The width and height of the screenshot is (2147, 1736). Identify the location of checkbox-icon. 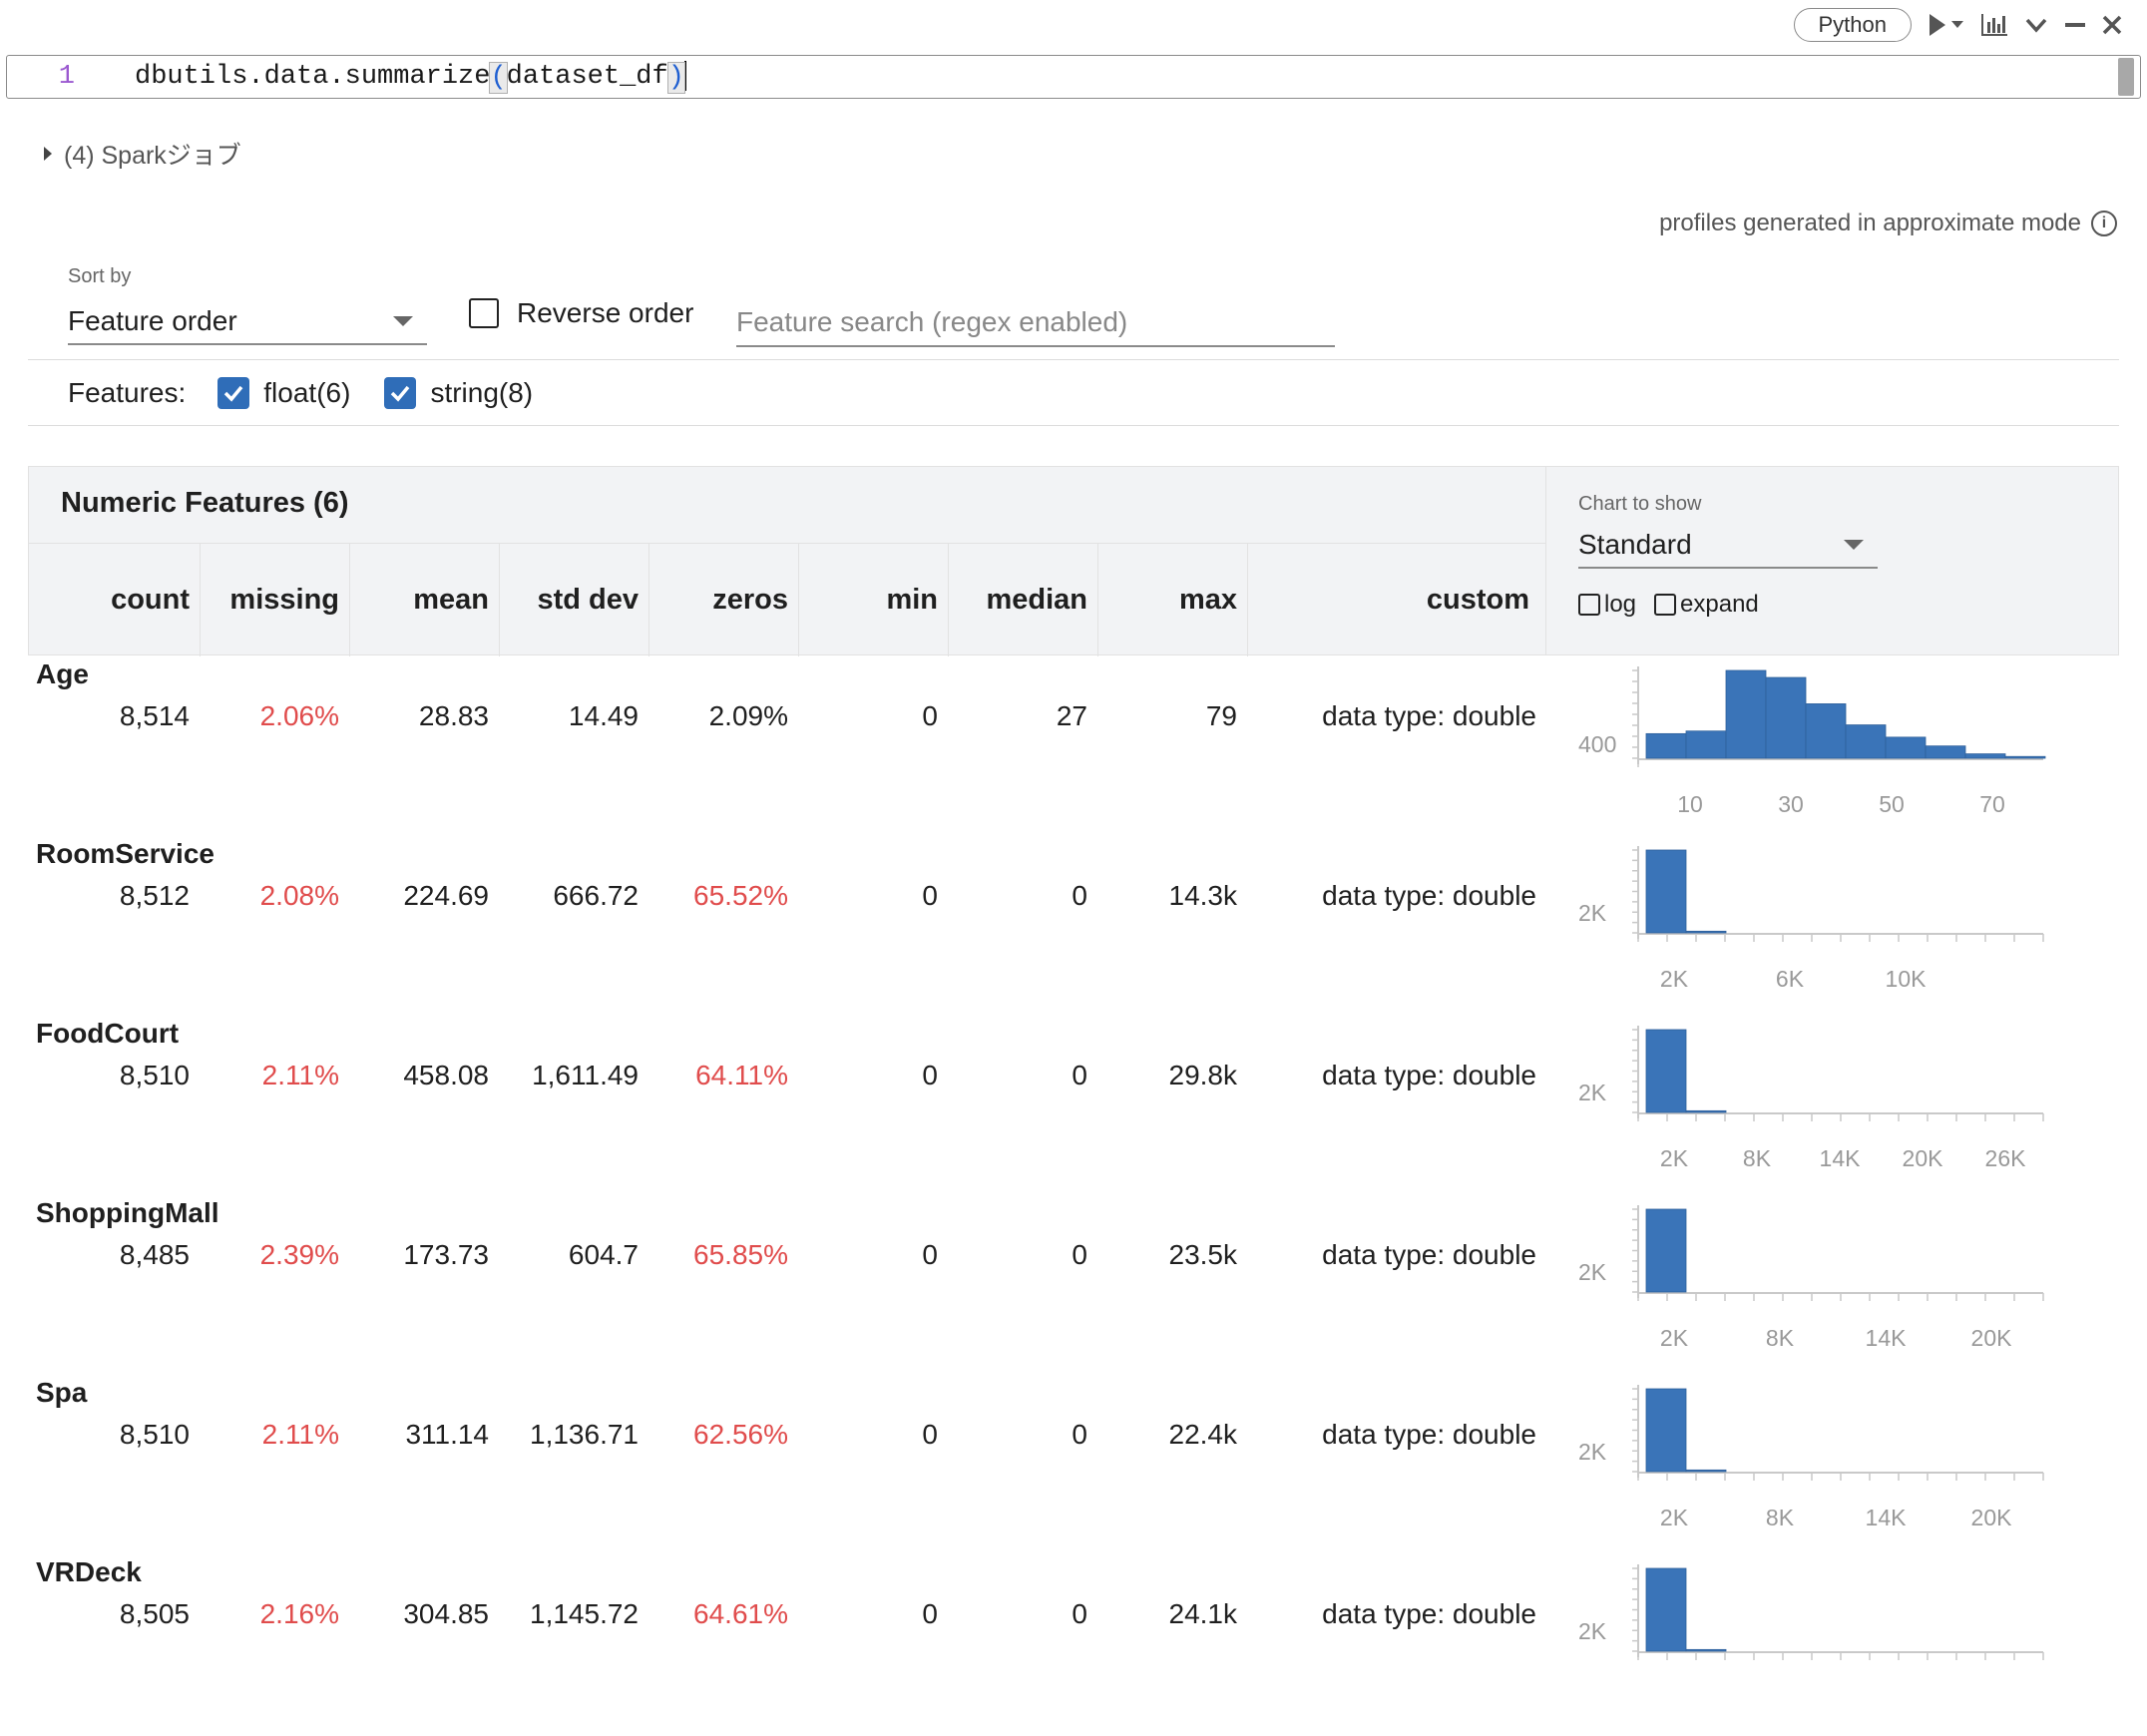
(1665, 605).